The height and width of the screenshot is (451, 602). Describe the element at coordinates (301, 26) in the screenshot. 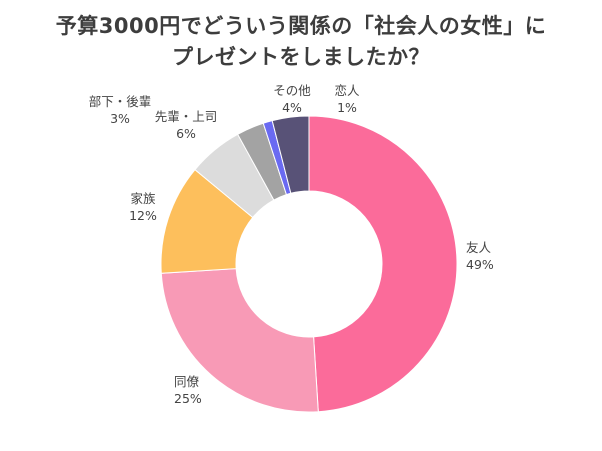

I see `chart-title-line-1: 予算3000円でどういう関係の「社会人の女性」に` at that location.